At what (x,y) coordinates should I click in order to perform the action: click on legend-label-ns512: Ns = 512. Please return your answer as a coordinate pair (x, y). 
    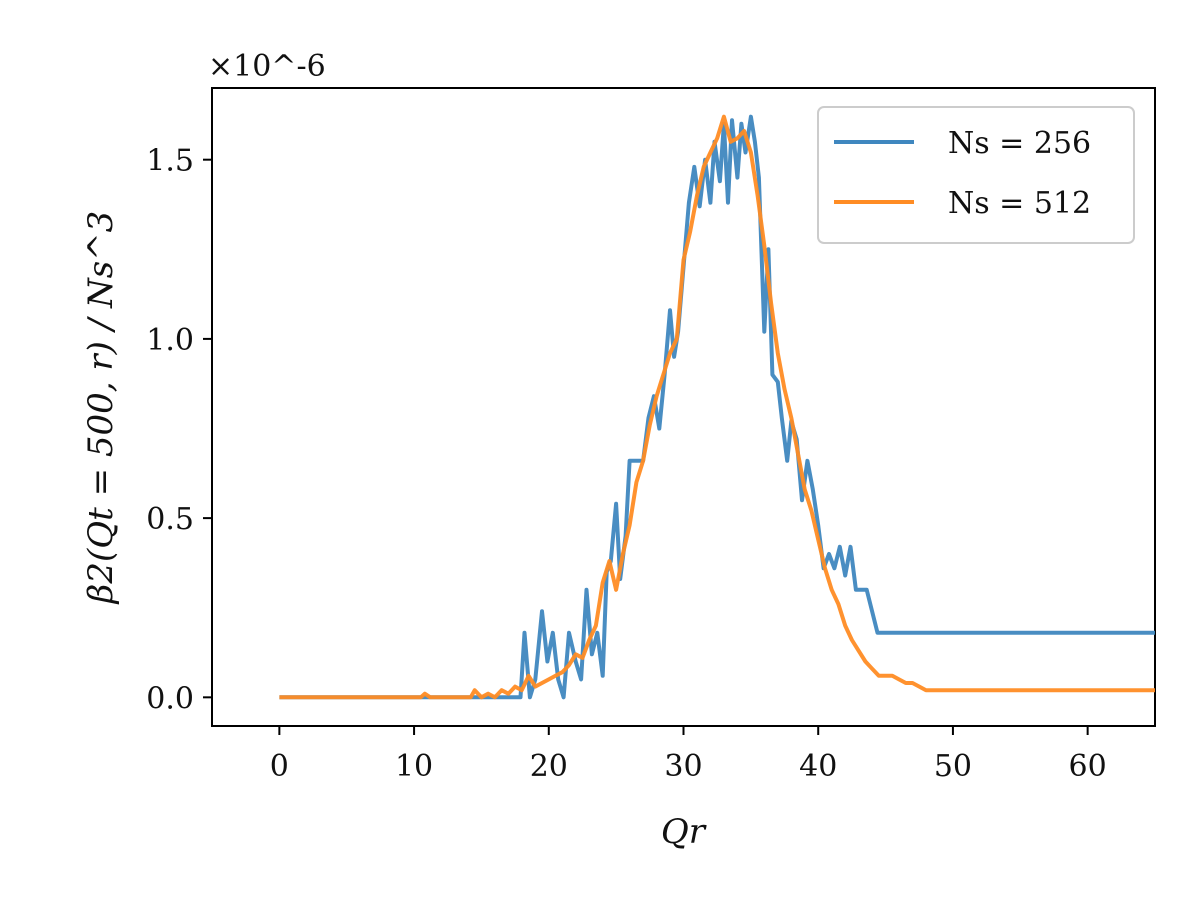
    Looking at the image, I should click on (1019, 203).